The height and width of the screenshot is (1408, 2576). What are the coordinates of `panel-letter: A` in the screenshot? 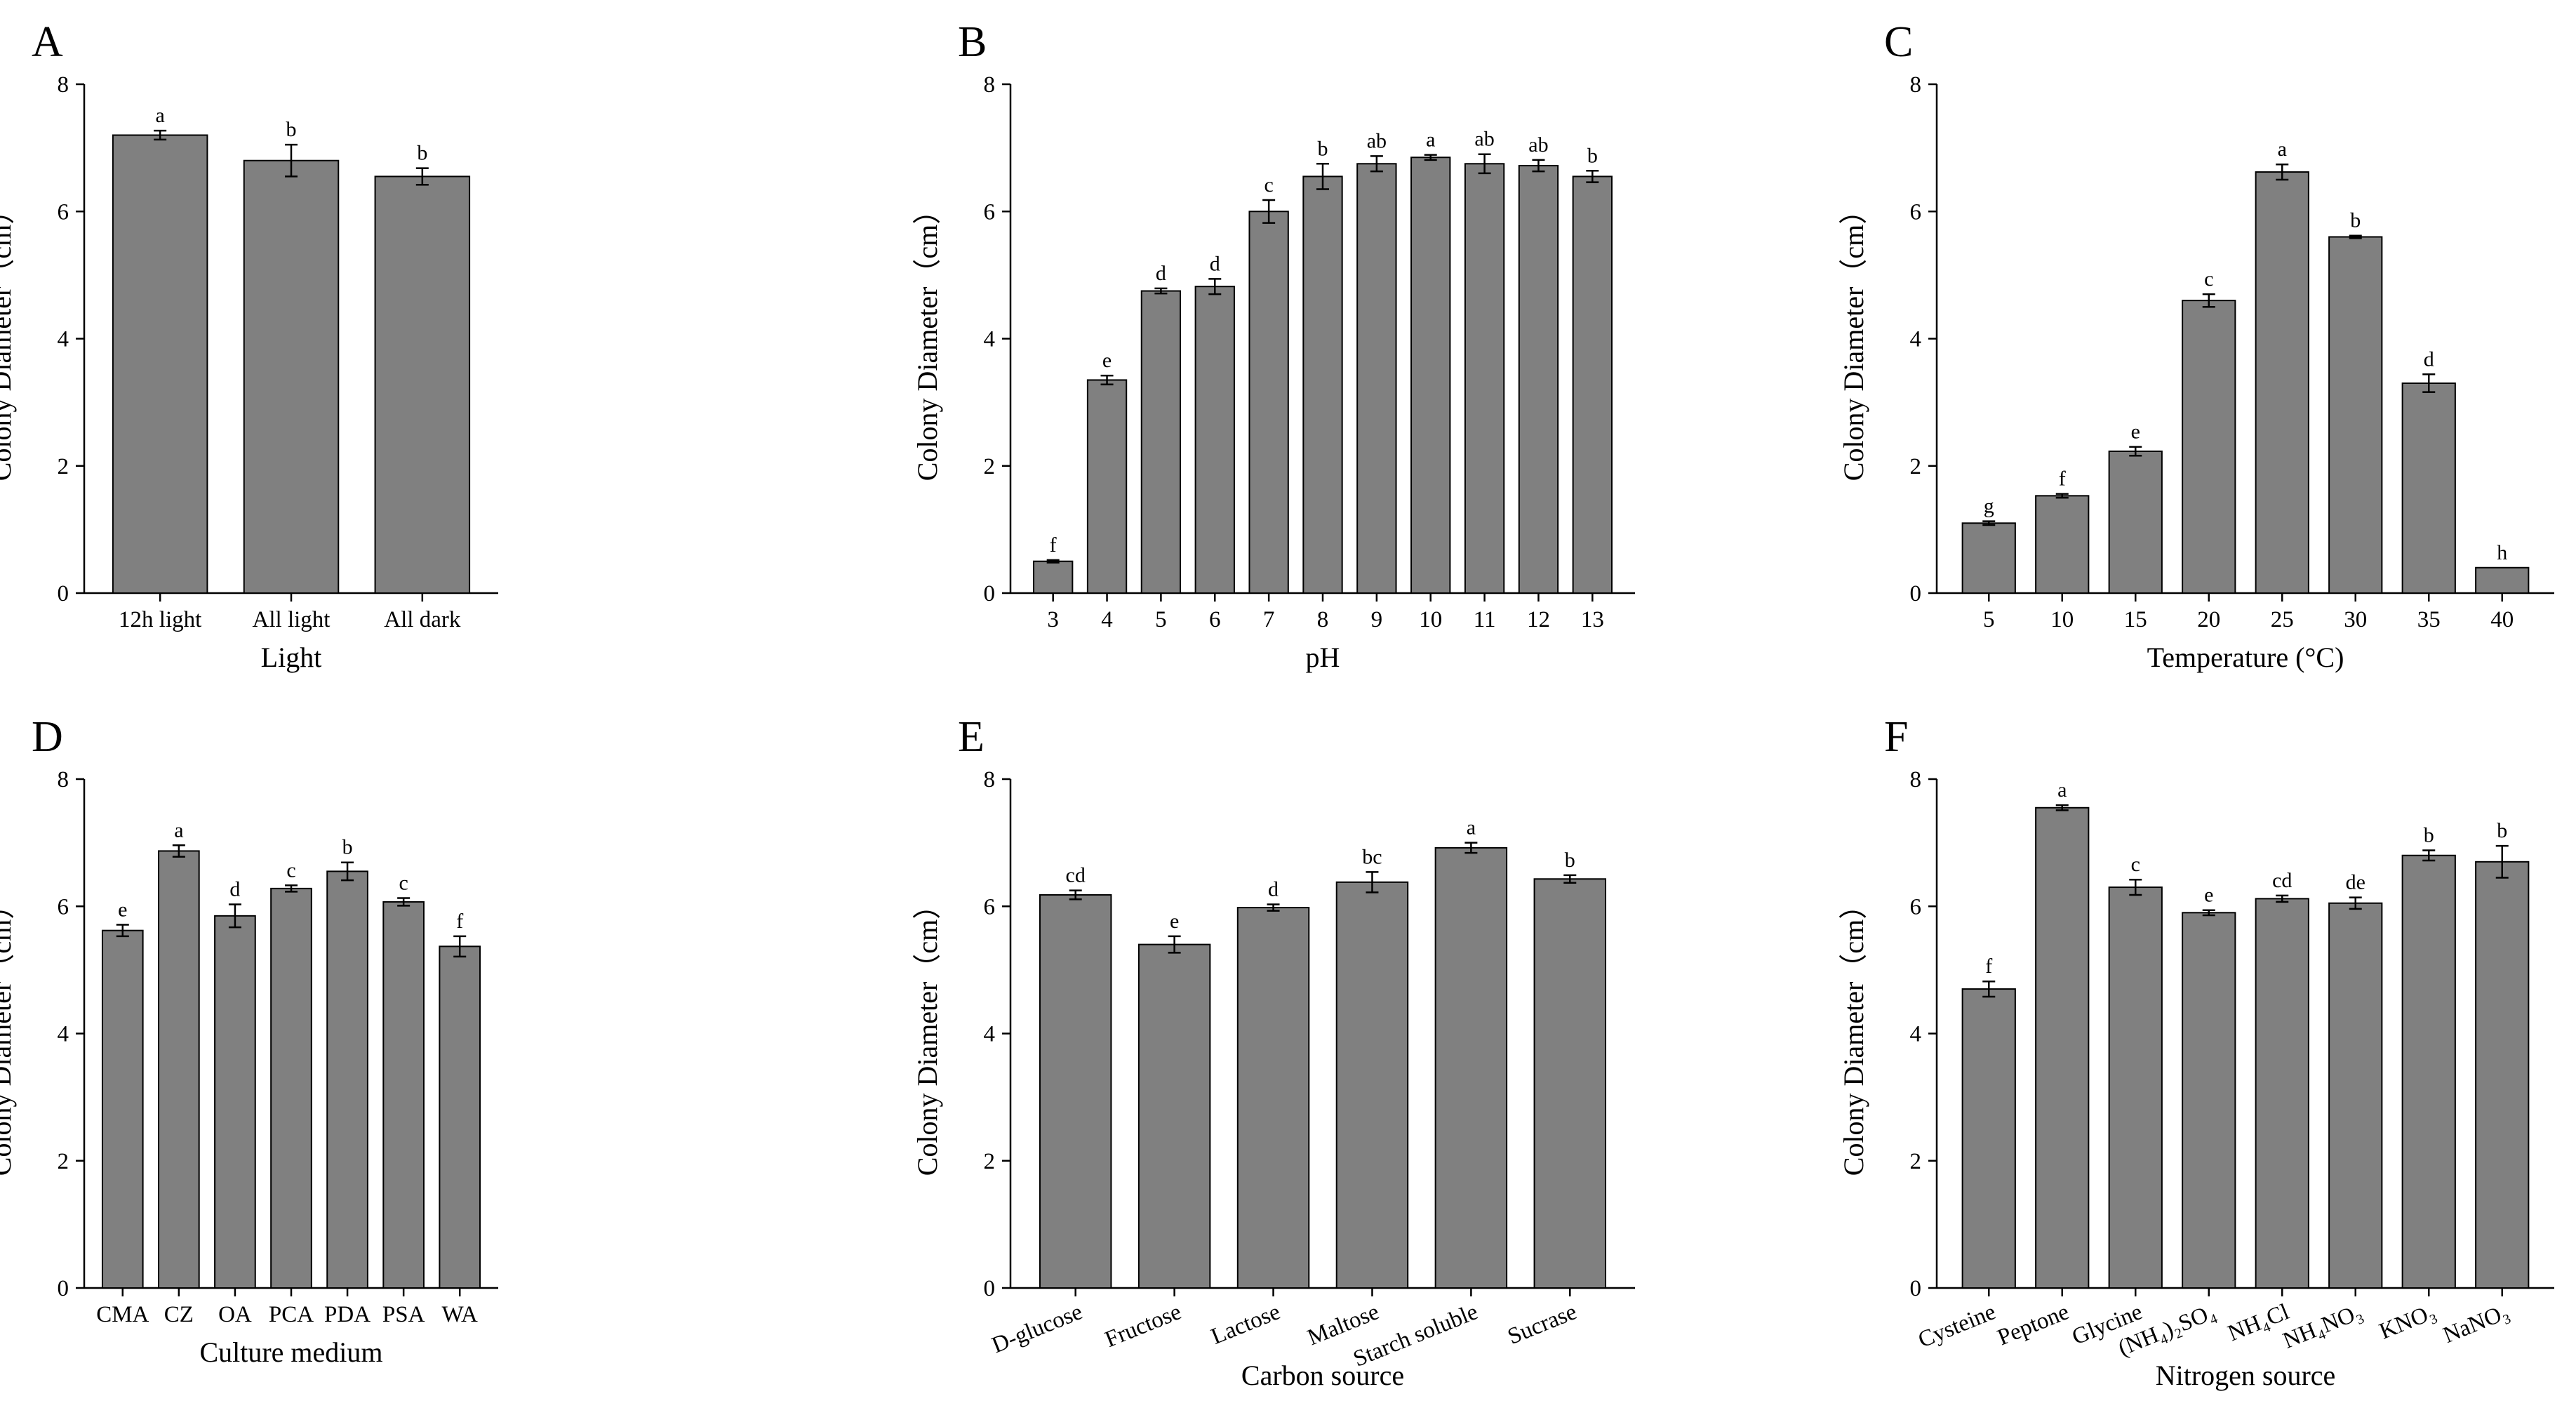 It's located at (47, 42).